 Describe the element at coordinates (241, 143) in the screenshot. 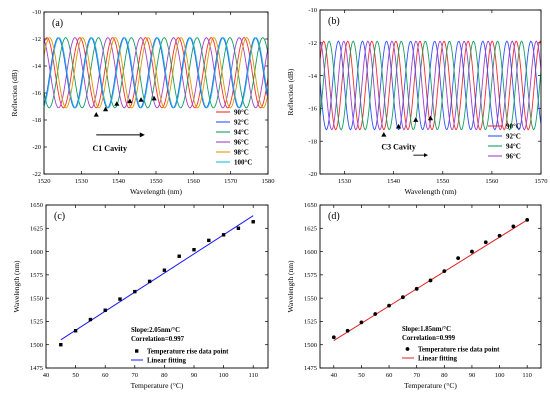

I see `legend-label: 96°C` at that location.